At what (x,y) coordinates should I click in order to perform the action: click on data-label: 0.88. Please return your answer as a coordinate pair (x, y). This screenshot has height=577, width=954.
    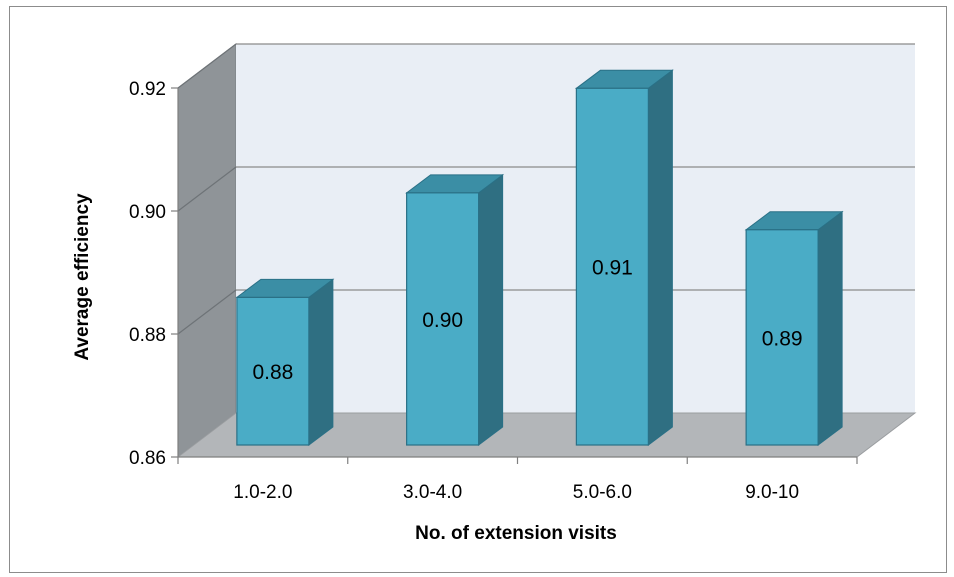
    Looking at the image, I should click on (272, 372).